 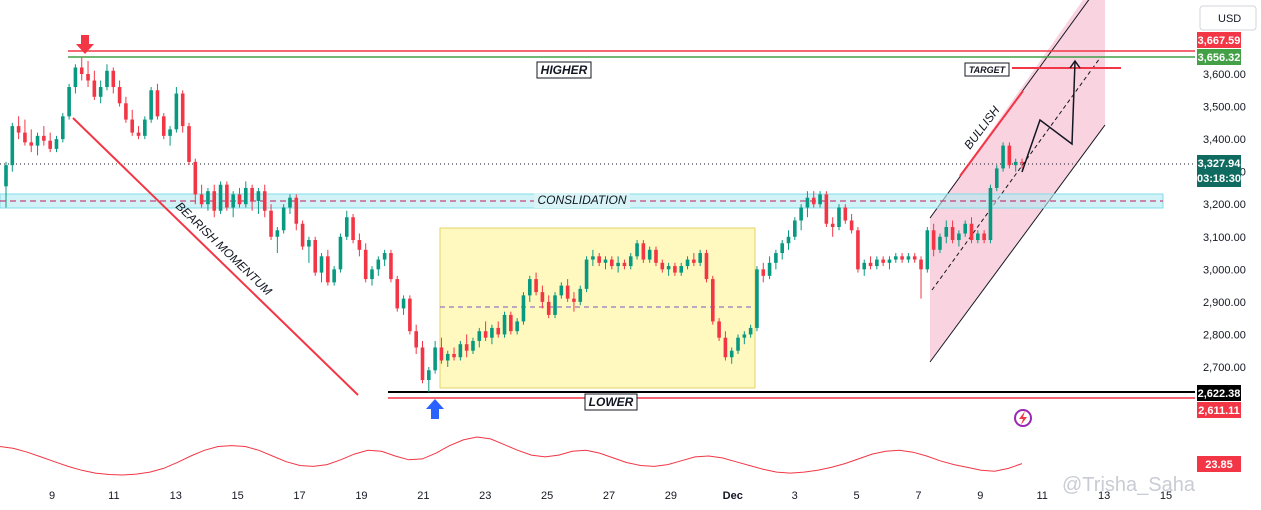 I want to click on replay-icon, so click(x=1023, y=418).